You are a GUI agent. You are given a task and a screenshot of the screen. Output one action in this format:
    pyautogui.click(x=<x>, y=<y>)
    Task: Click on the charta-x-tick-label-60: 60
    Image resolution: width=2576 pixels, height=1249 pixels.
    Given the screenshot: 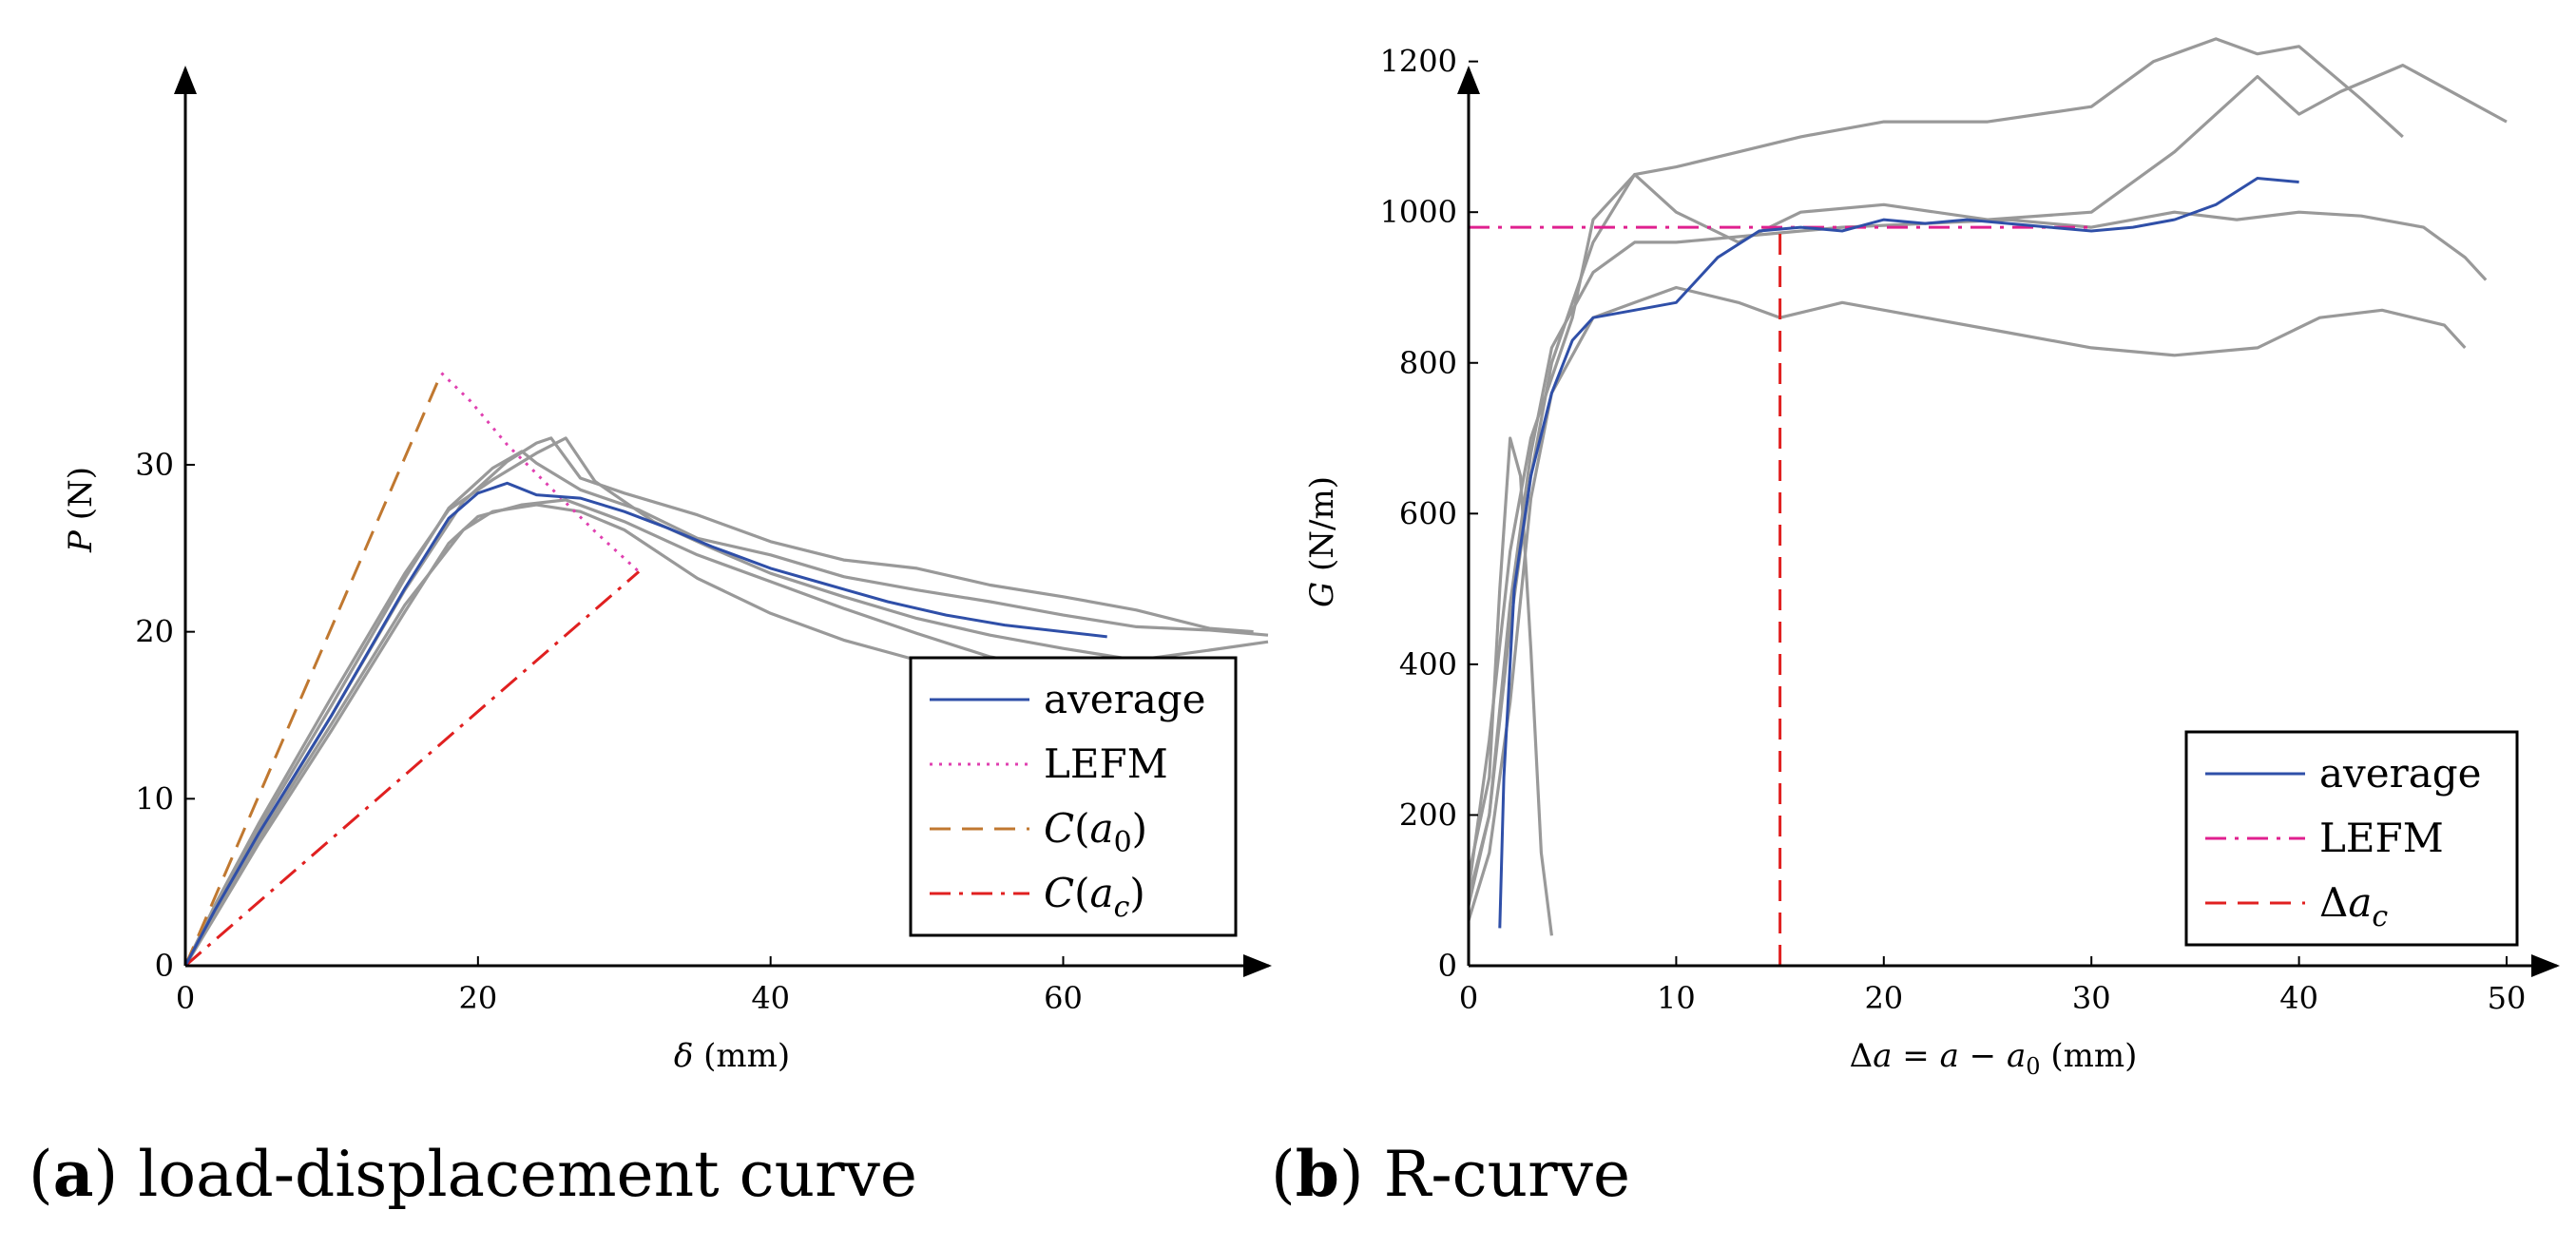 What is the action you would take?
    pyautogui.click(x=1063, y=998)
    